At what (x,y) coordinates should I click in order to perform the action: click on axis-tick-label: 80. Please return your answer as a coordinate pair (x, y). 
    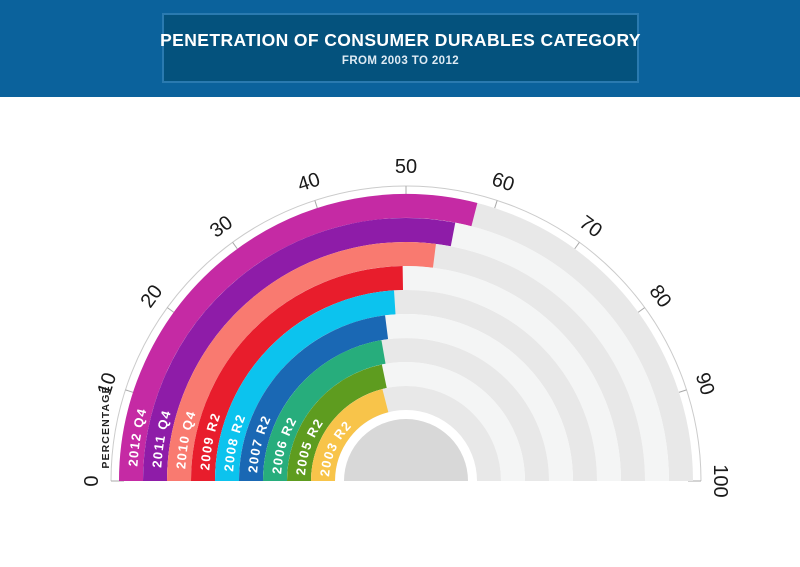
    Looking at the image, I should click on (660, 296).